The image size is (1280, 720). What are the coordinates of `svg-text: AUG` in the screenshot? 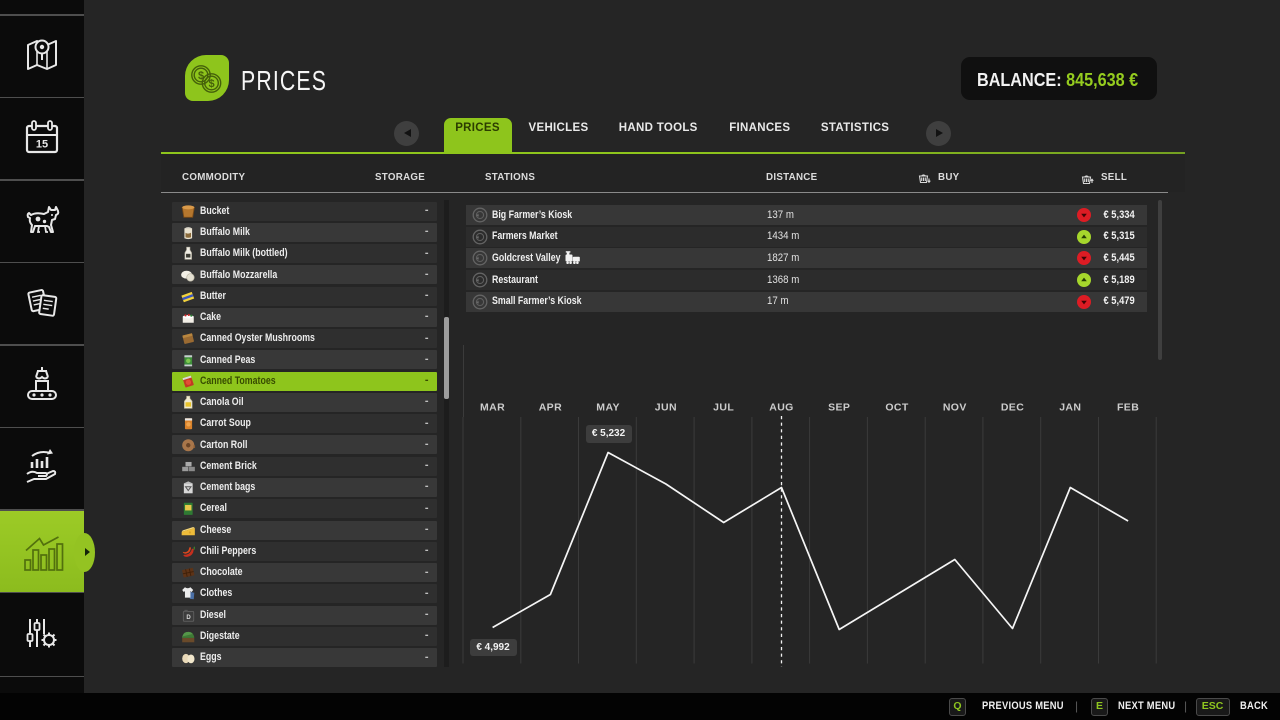 It's located at (781, 408).